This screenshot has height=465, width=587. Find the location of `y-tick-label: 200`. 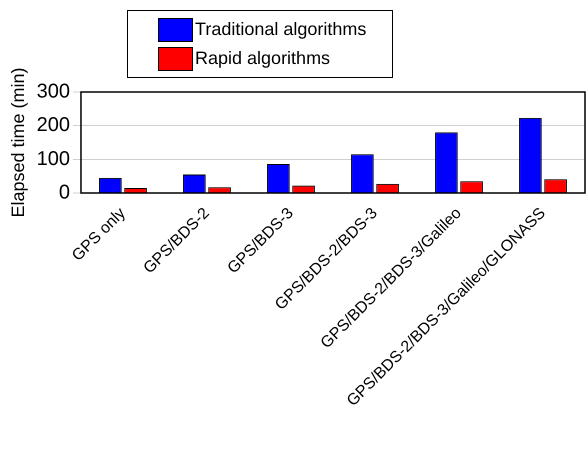

y-tick-label: 200 is located at coordinates (53, 125).